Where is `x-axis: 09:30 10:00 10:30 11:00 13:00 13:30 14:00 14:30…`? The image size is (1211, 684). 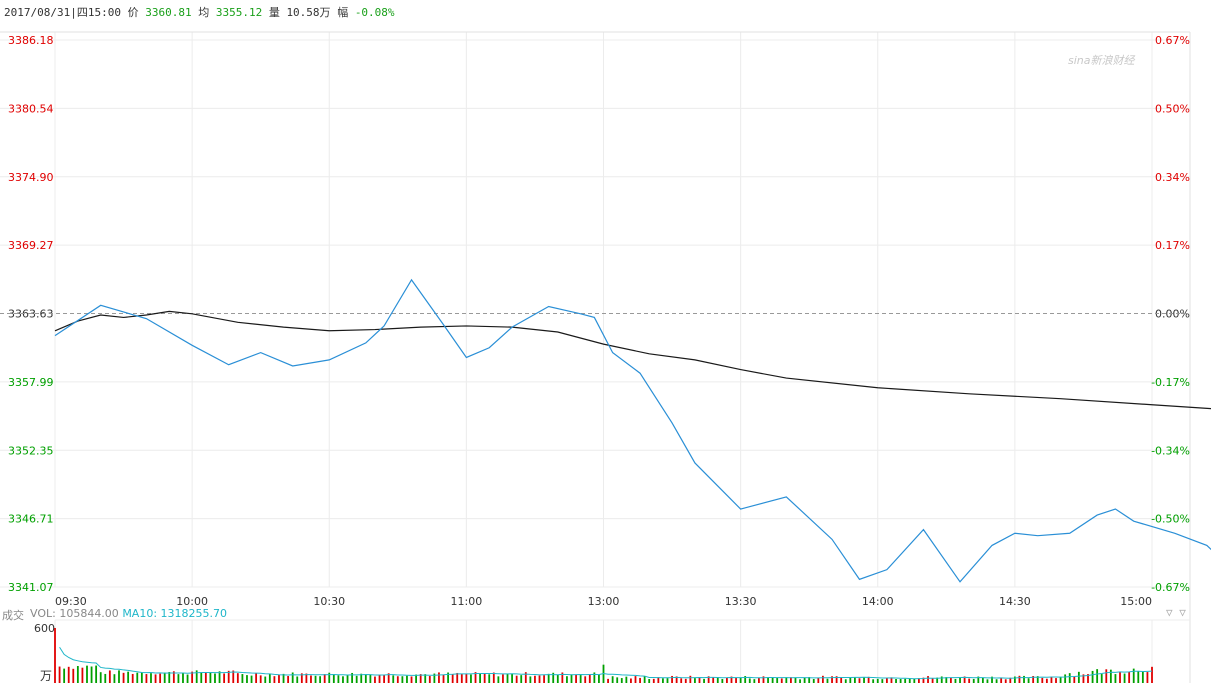
x-axis: 09:30 10:00 10:30 11:00 13:00 13:30 14:00 14:30… is located at coordinates (603, 601).